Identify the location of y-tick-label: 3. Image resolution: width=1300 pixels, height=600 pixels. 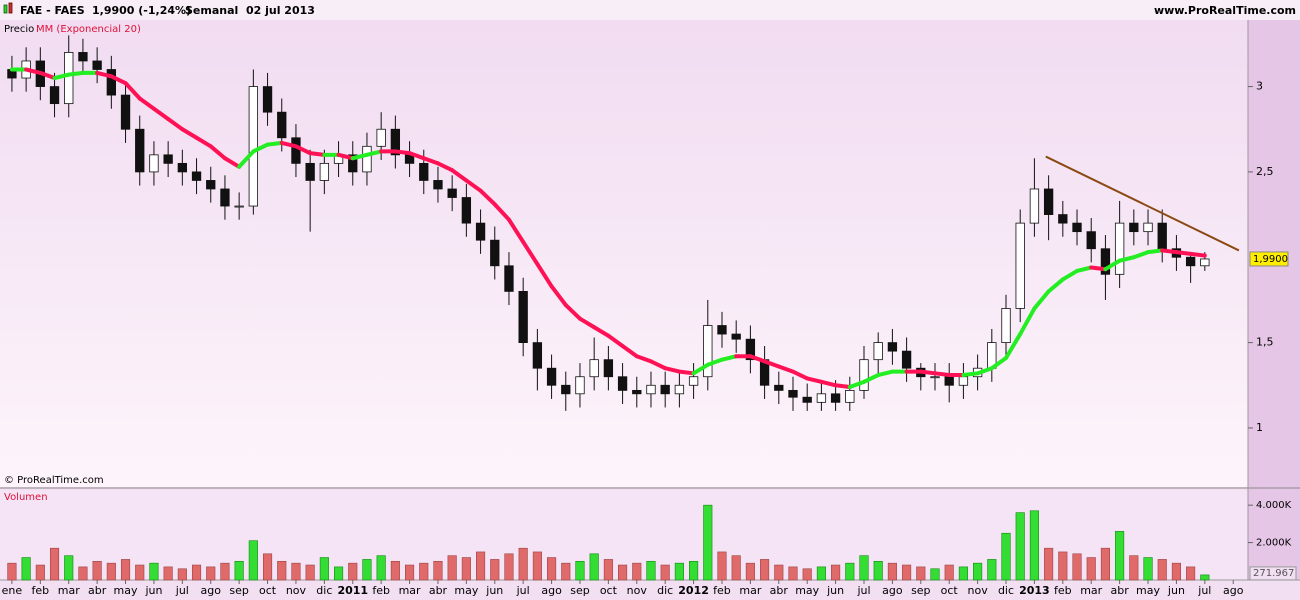
(1259, 86).